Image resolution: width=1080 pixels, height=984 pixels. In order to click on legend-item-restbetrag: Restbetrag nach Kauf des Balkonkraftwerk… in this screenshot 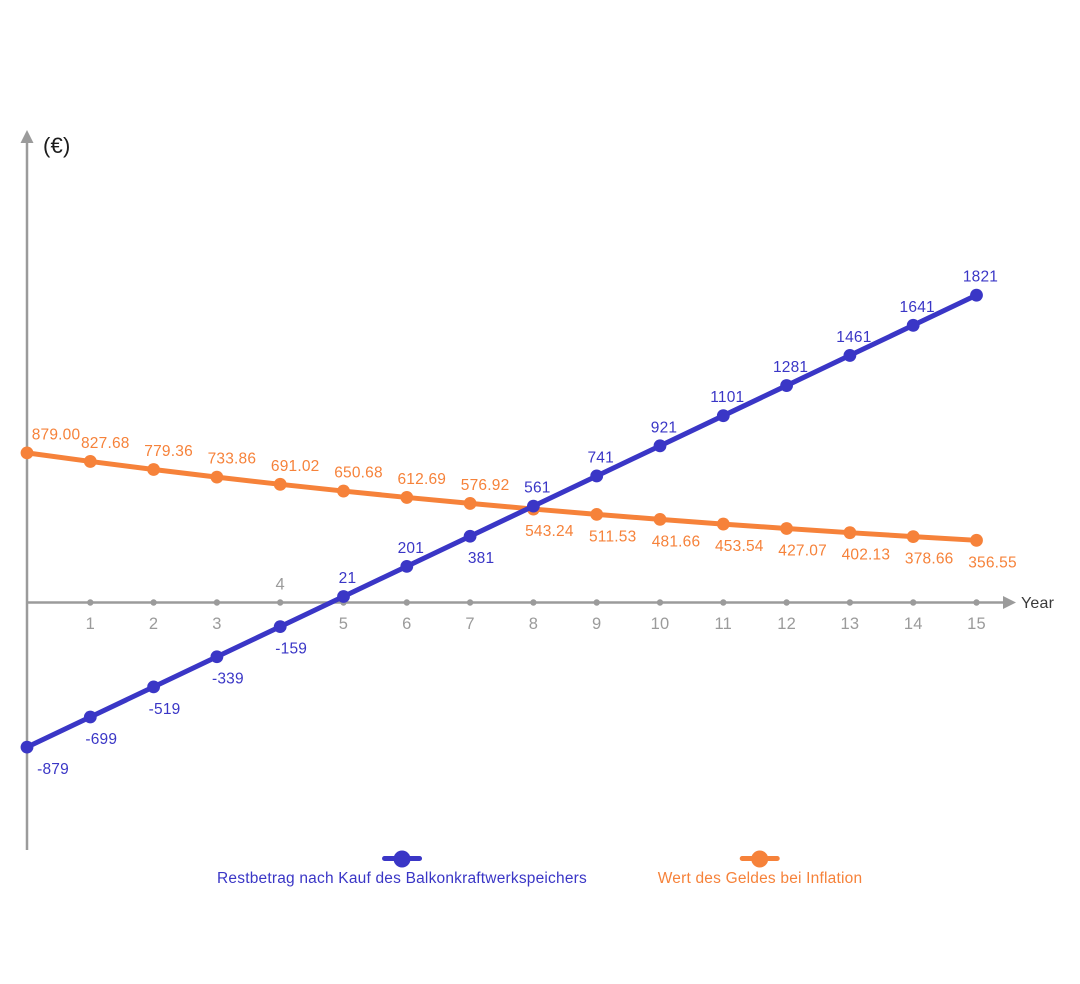, I will do `click(402, 869)`.